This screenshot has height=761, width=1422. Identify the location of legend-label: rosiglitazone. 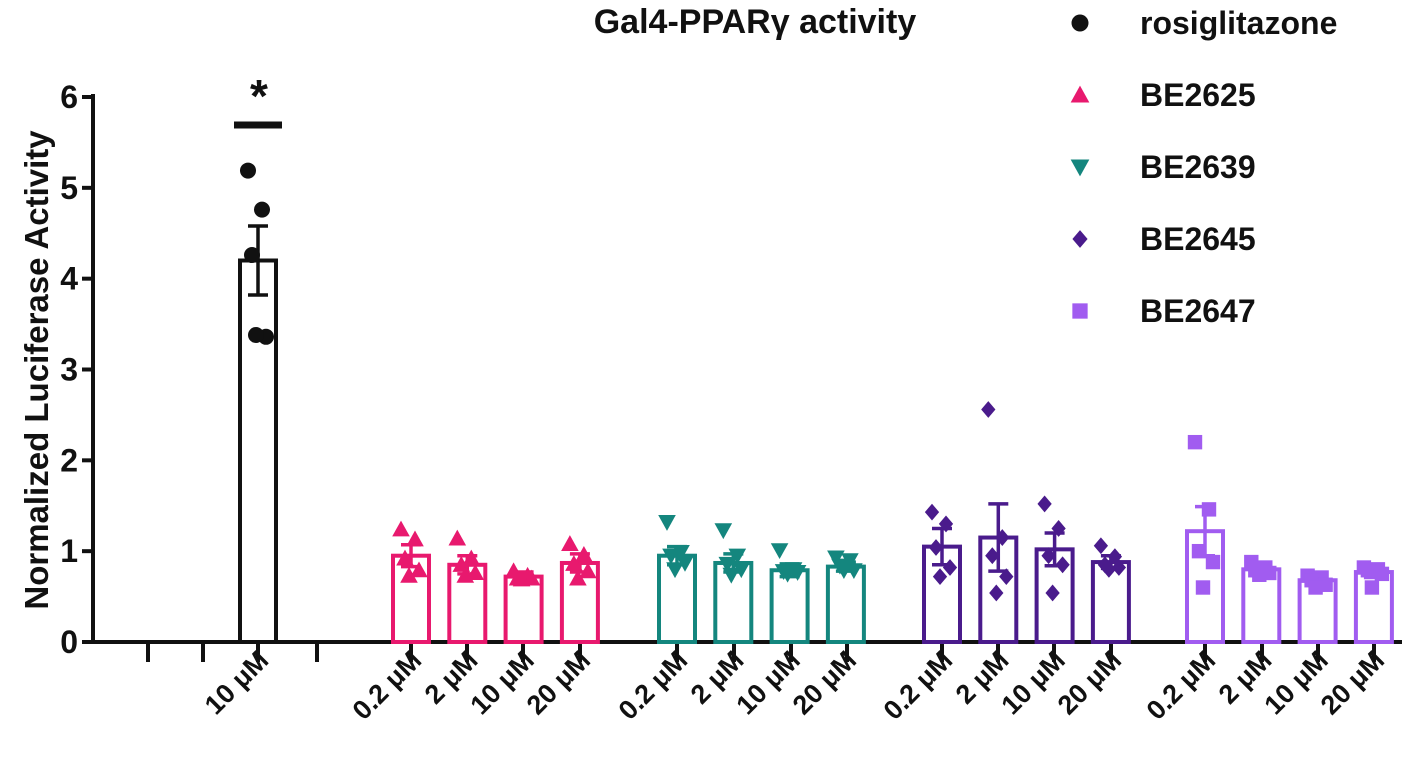
(1238, 23).